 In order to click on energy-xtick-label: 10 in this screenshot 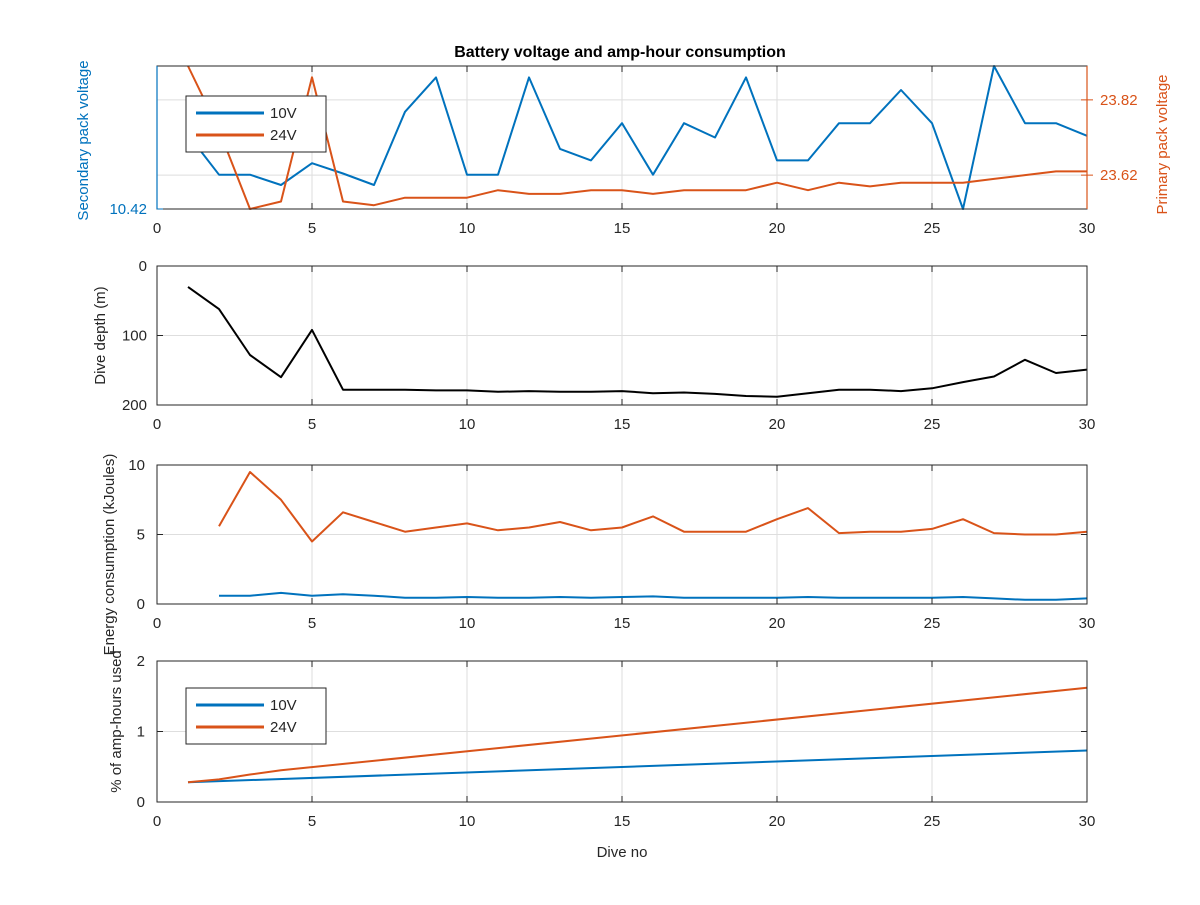, I will do `click(467, 623)`.